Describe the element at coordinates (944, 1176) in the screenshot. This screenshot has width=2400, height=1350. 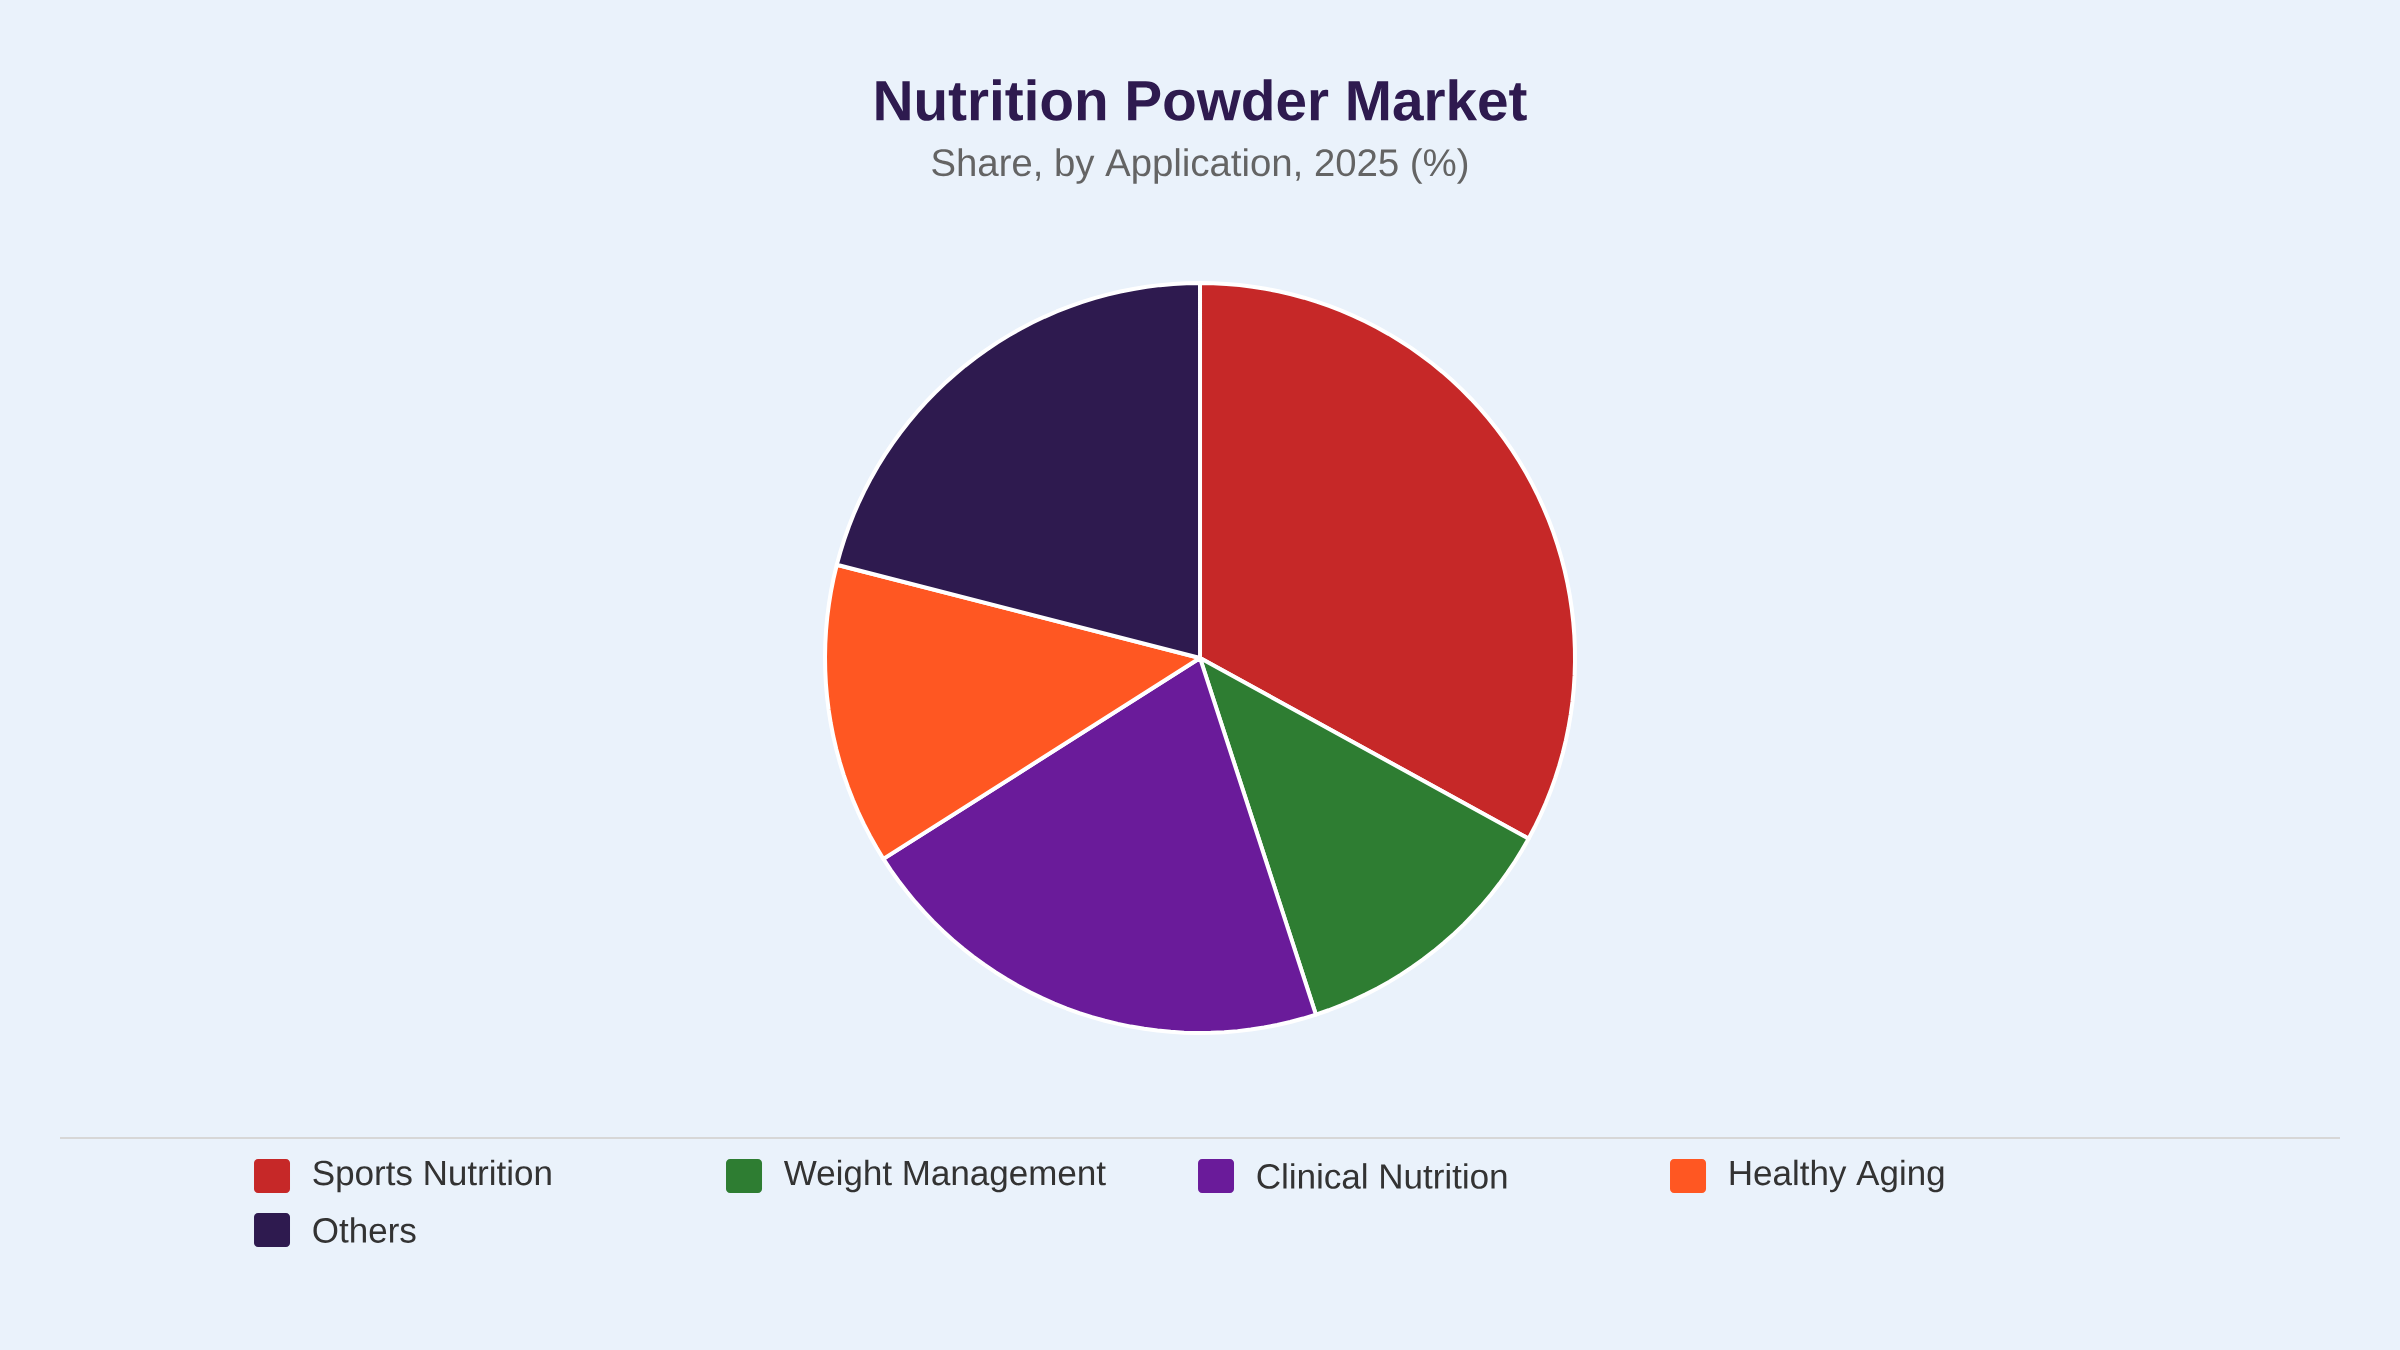
I see `legend-label: Weight Management` at that location.